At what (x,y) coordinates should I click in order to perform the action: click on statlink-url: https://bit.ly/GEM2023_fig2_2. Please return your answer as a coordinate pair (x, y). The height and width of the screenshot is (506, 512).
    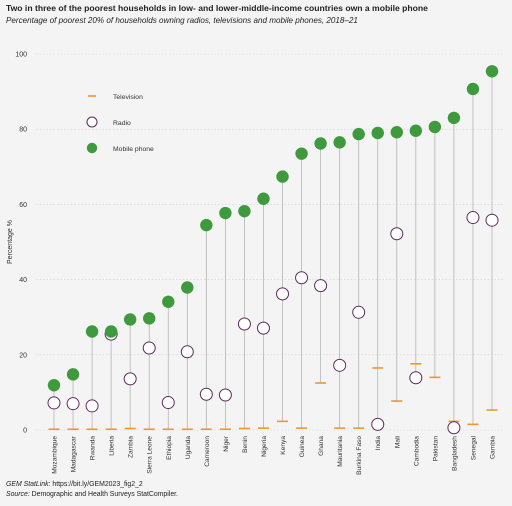
    Looking at the image, I should click on (97, 484).